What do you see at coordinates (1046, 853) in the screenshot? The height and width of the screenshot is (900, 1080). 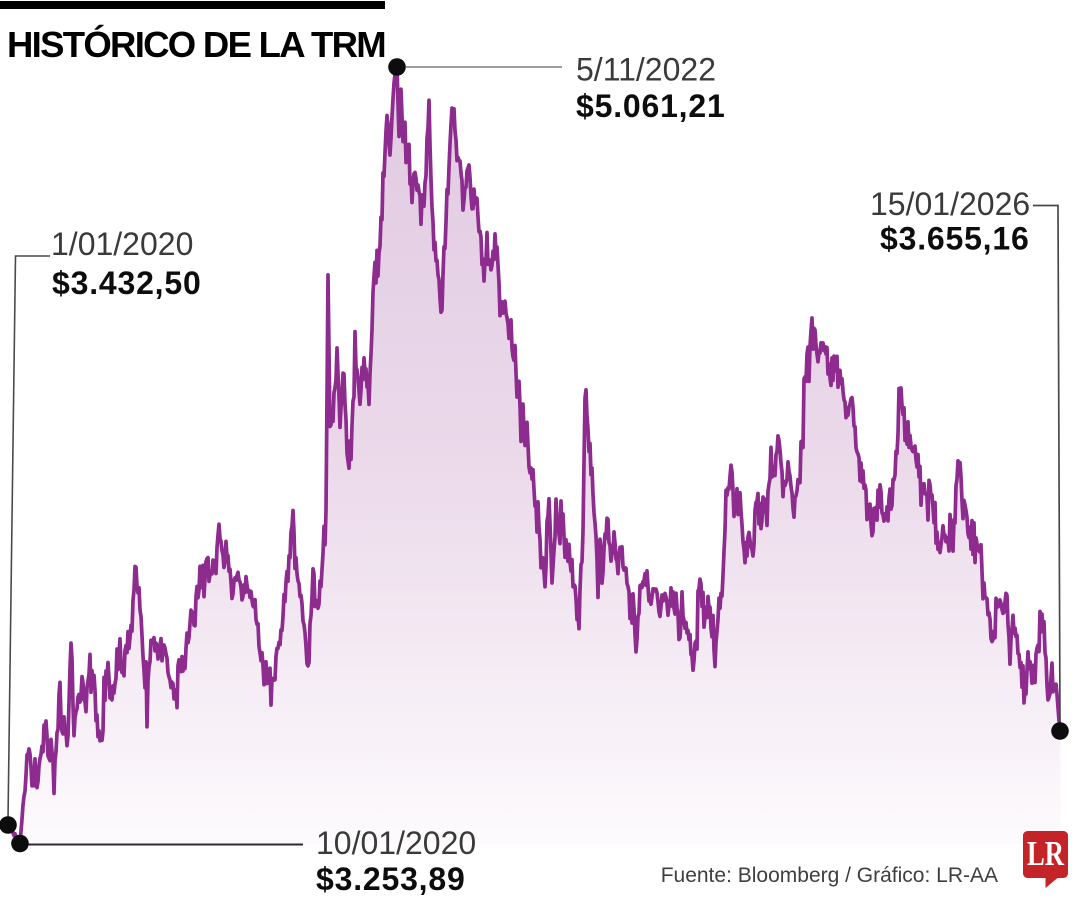 I see `svg-text: LR` at bounding box center [1046, 853].